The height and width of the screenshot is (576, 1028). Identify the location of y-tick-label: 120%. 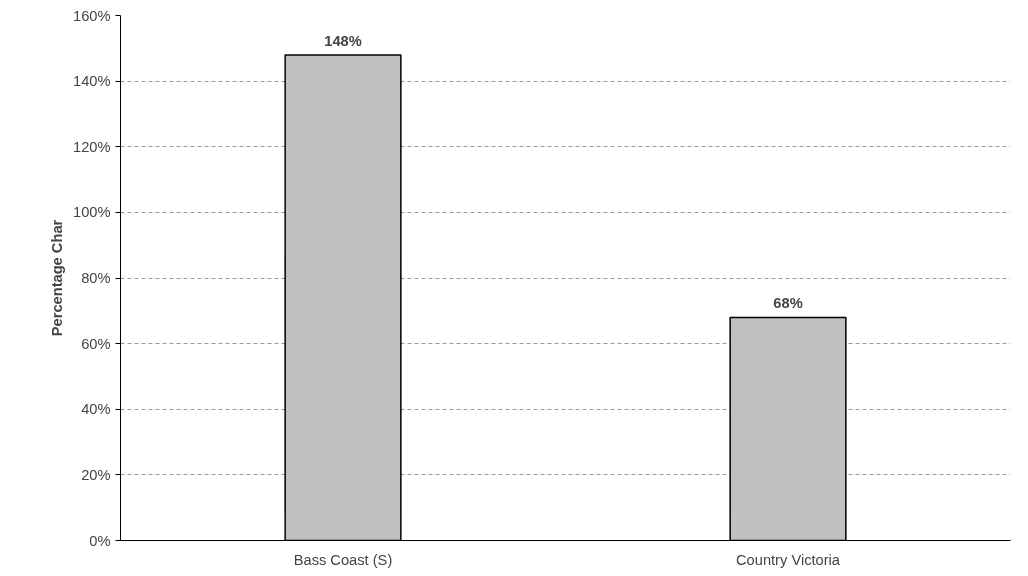
(92, 146).